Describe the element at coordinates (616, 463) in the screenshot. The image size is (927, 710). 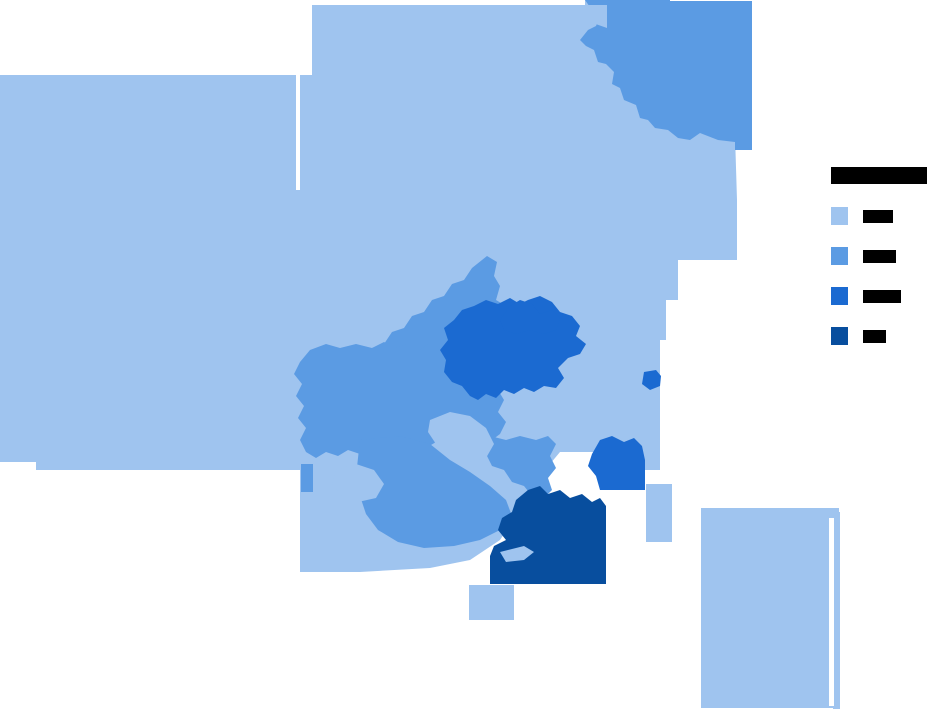
I see `region-southeast-patch` at that location.